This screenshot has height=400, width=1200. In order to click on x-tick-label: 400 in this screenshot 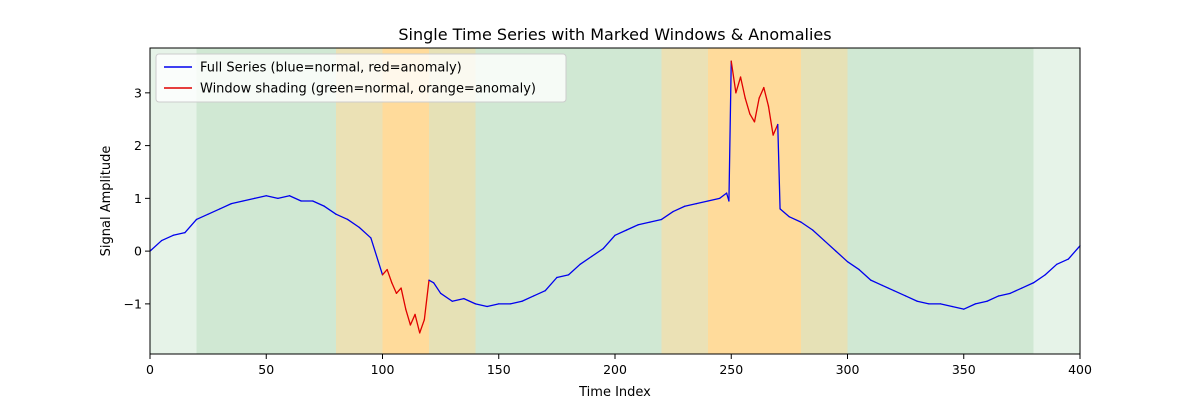, I will do `click(1080, 369)`.